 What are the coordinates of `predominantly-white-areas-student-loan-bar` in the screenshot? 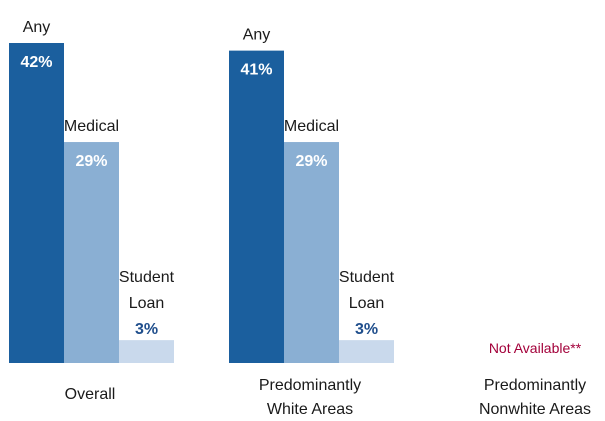 It's located at (366, 351).